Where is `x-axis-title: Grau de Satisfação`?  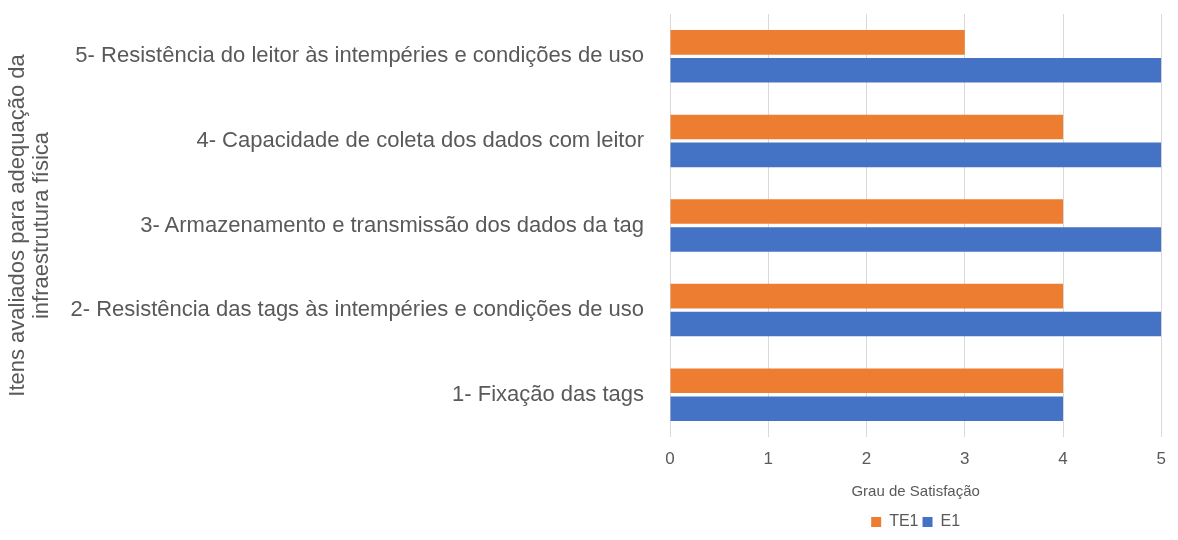
x-axis-title: Grau de Satisfação is located at coordinates (915, 491).